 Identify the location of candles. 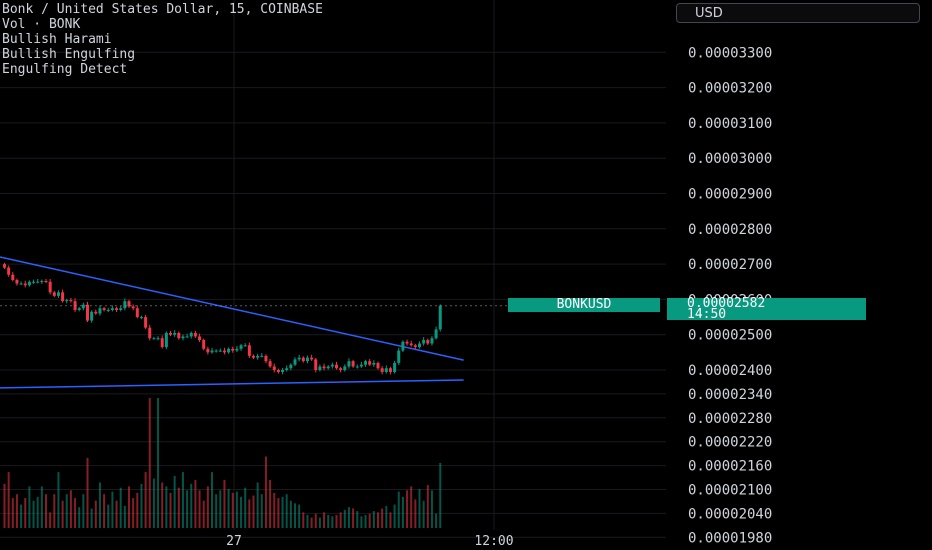
(222, 319).